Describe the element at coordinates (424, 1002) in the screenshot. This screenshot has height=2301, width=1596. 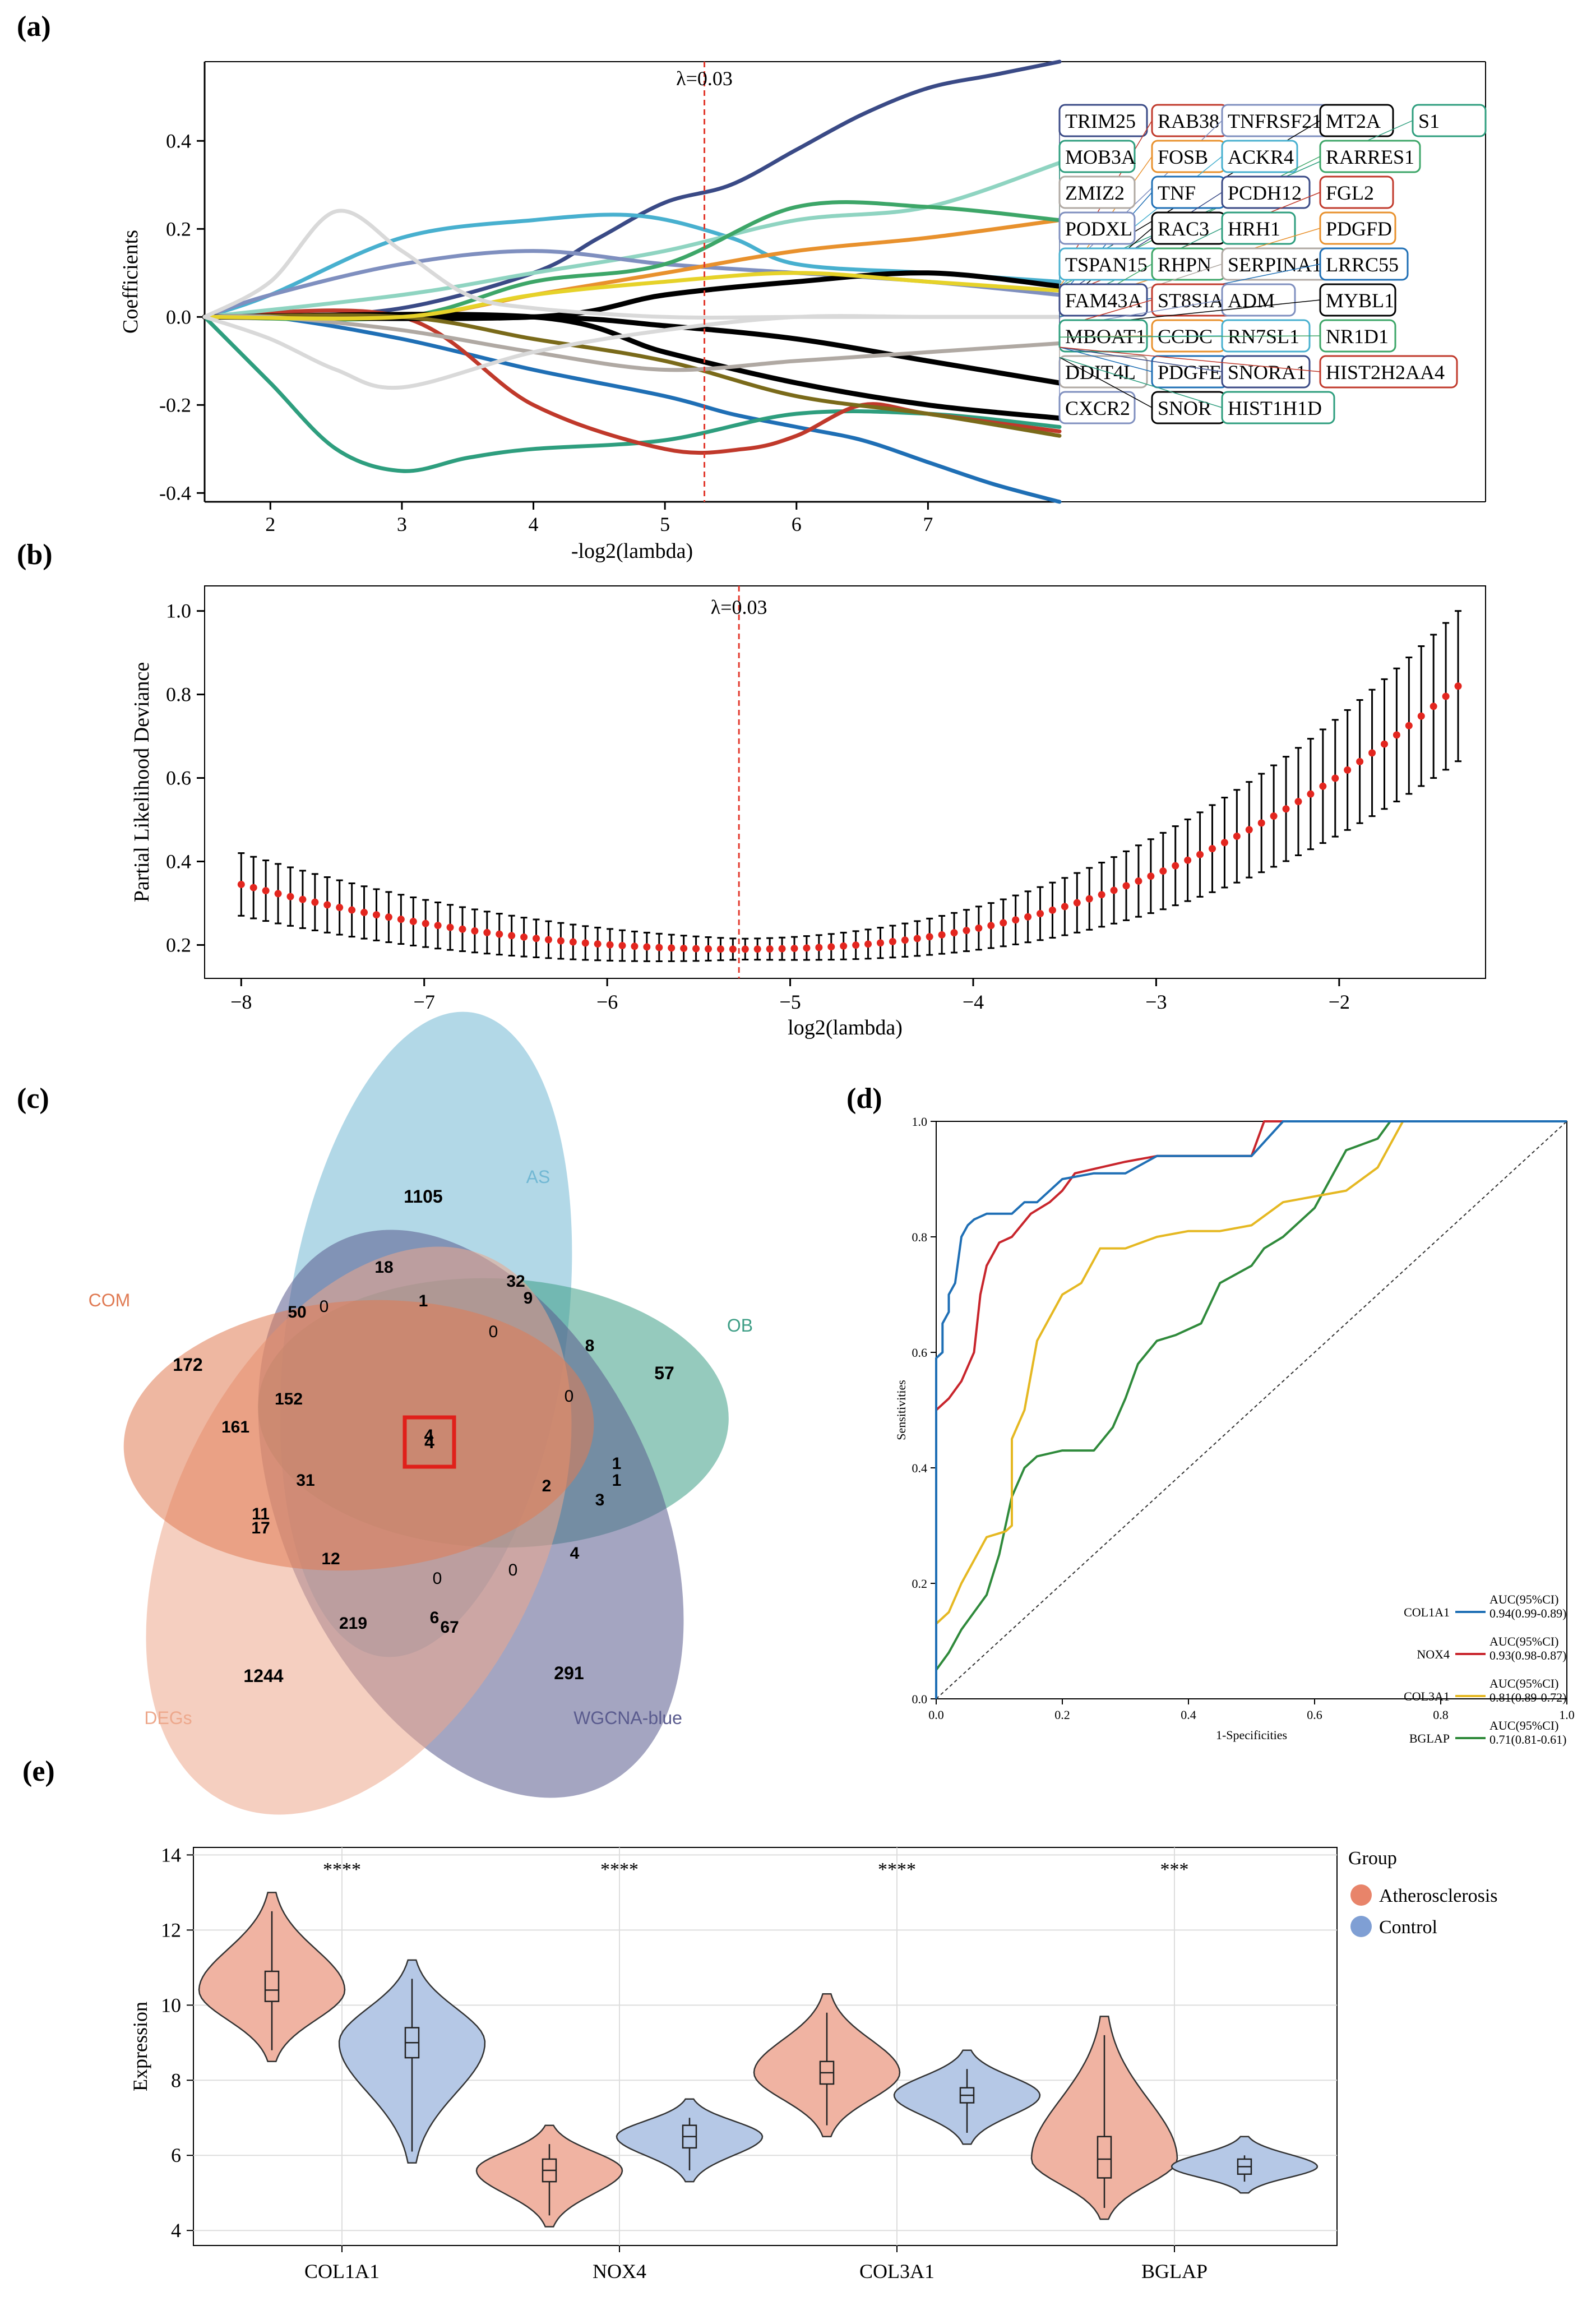
I see `x-tick-label: −7` at that location.